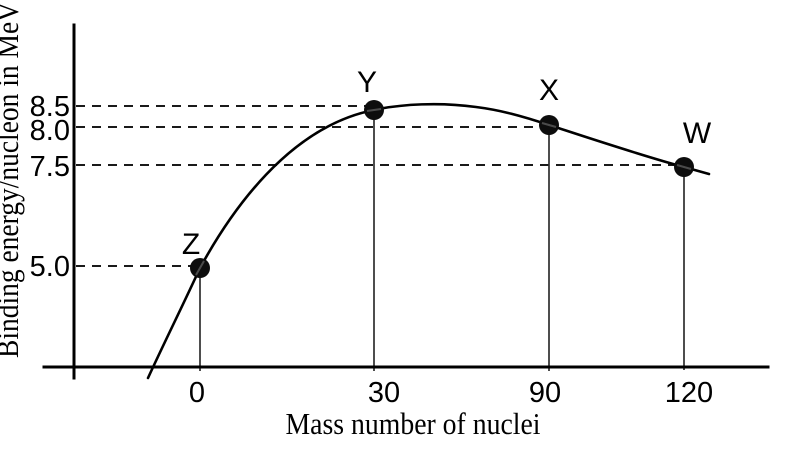  Describe the element at coordinates (50, 267) in the screenshot. I see `y-tick-5p0: 5.0` at that location.